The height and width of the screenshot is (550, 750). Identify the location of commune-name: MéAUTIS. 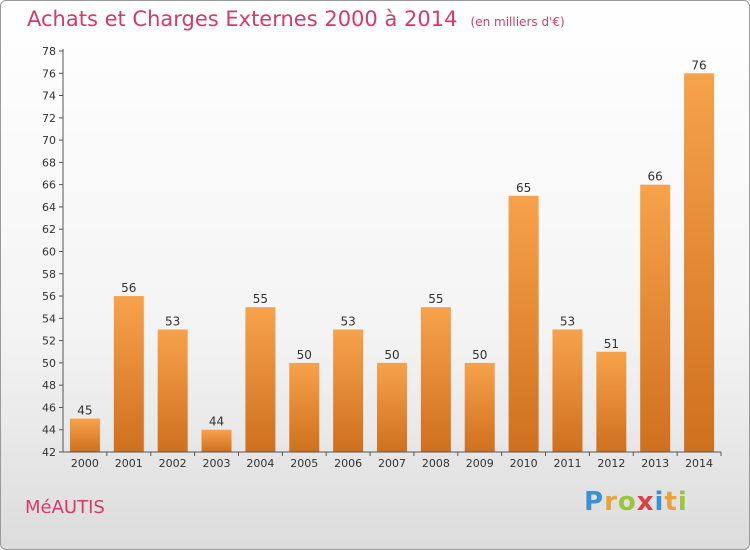
(65, 507).